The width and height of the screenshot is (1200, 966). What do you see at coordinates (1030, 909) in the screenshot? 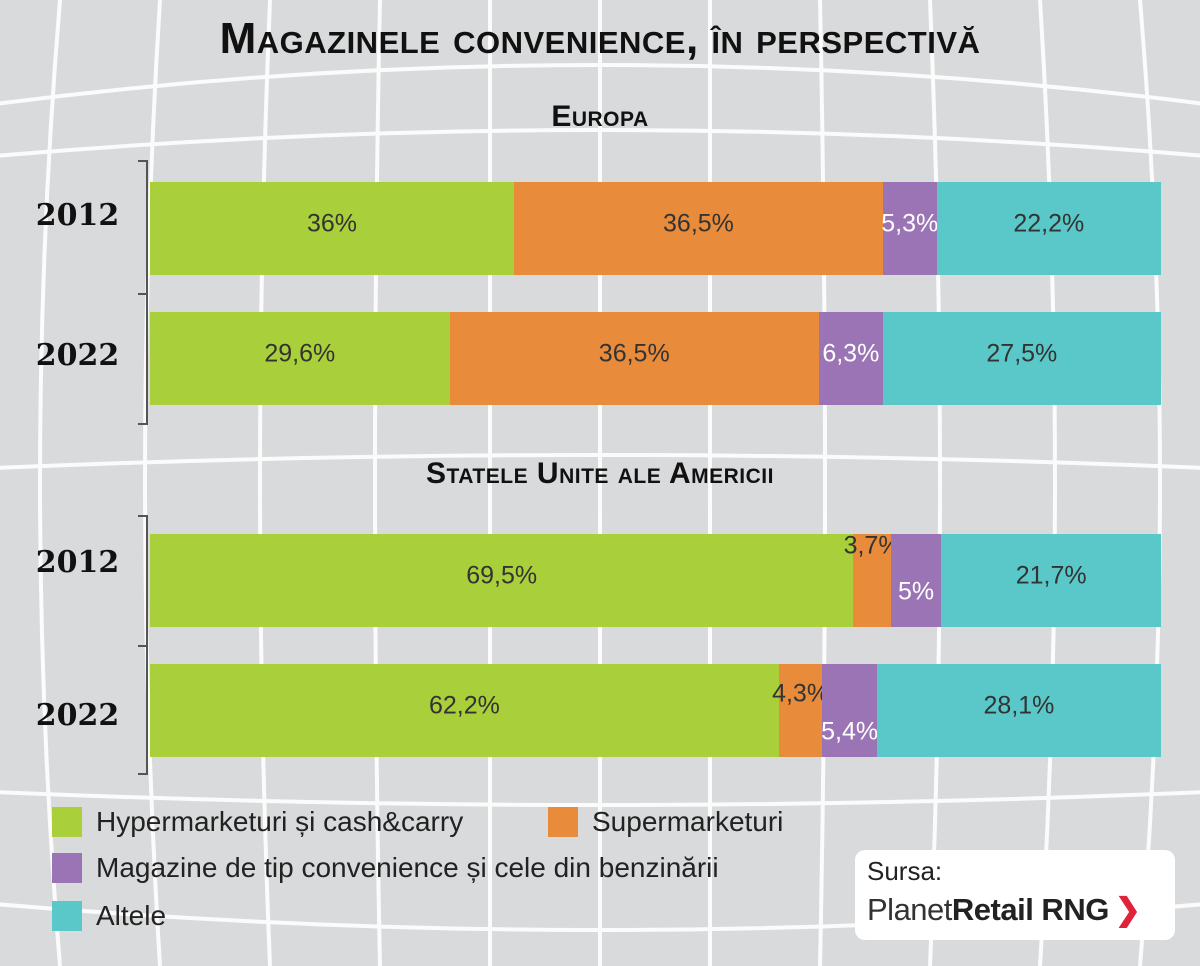
I see `logo-text-bold: Retail RNG` at bounding box center [1030, 909].